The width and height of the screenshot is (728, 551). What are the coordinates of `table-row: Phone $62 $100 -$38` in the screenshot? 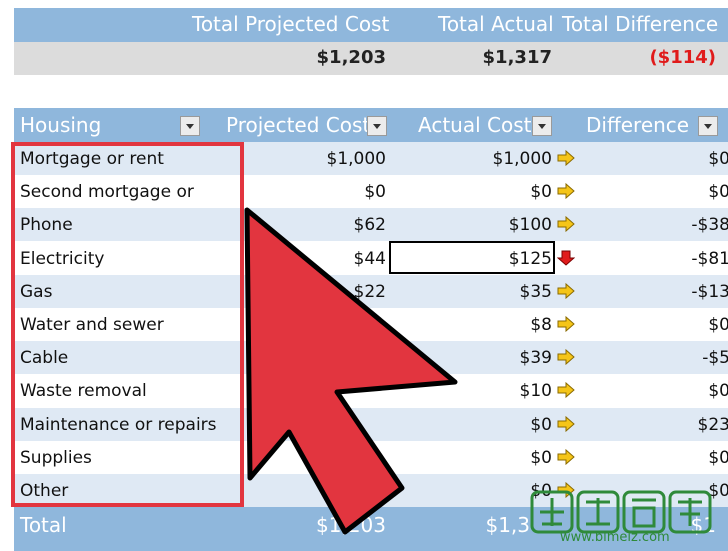 It's located at (371, 224).